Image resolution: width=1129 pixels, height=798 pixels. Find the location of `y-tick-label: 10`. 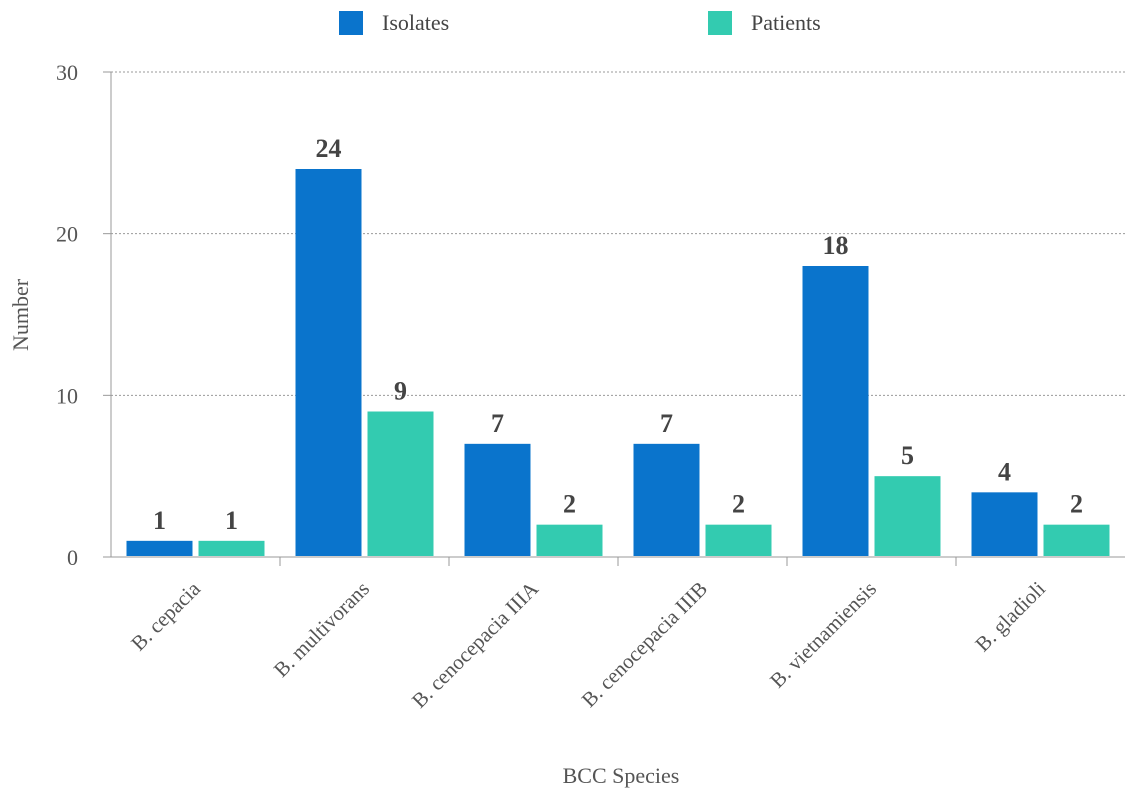

y-tick-label: 10 is located at coordinates (67, 395).